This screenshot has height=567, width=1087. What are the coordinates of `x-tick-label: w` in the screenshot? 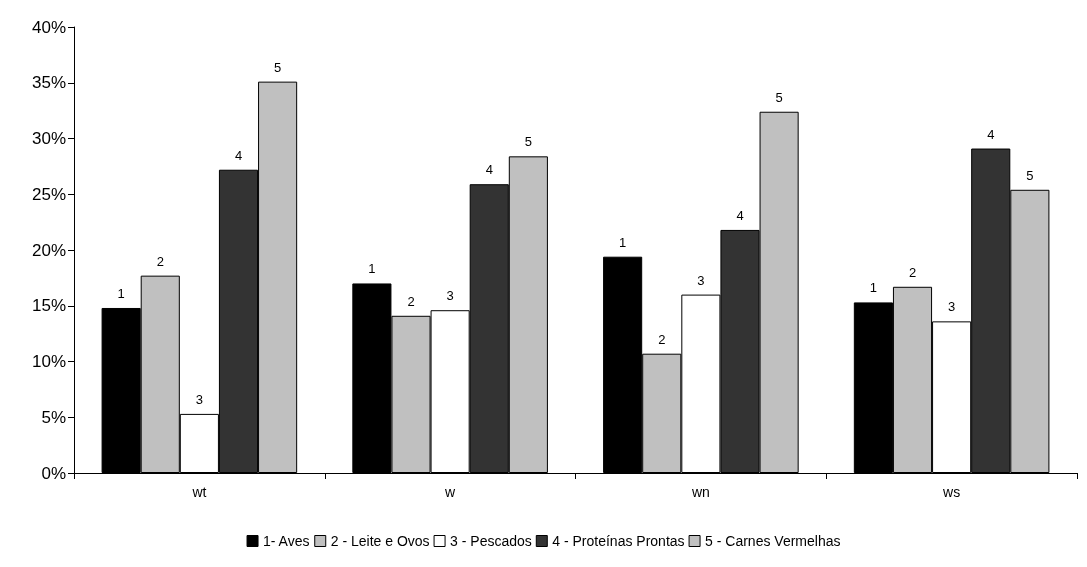 It's located at (450, 492).